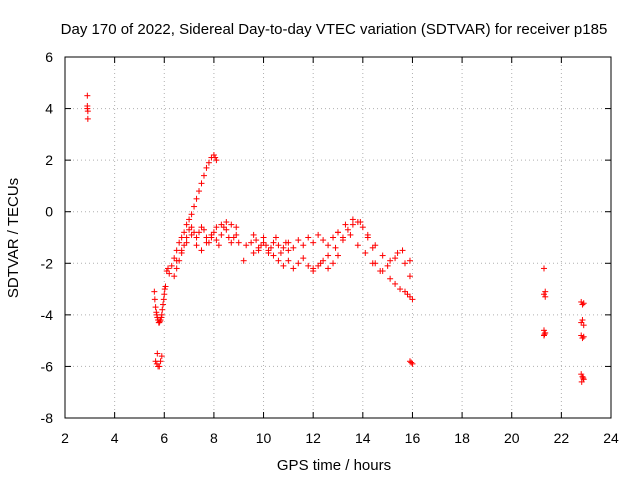 The height and width of the screenshot is (480, 640). Describe the element at coordinates (264, 438) in the screenshot. I see `x-tick-label: 10` at that location.